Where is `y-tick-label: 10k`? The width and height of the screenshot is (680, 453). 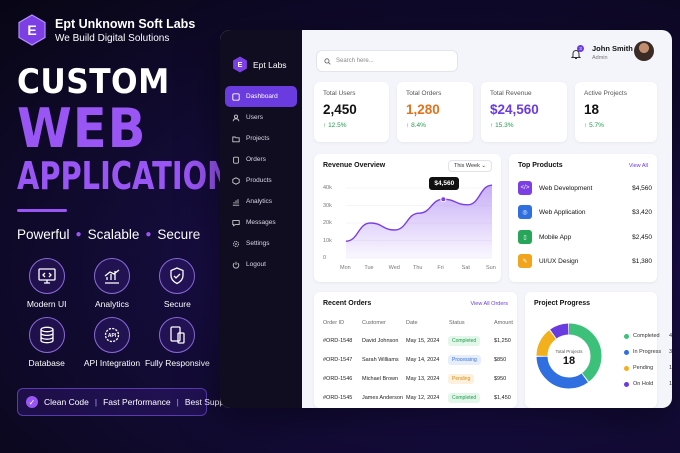
y-tick-label: 10k is located at coordinates (327, 240).